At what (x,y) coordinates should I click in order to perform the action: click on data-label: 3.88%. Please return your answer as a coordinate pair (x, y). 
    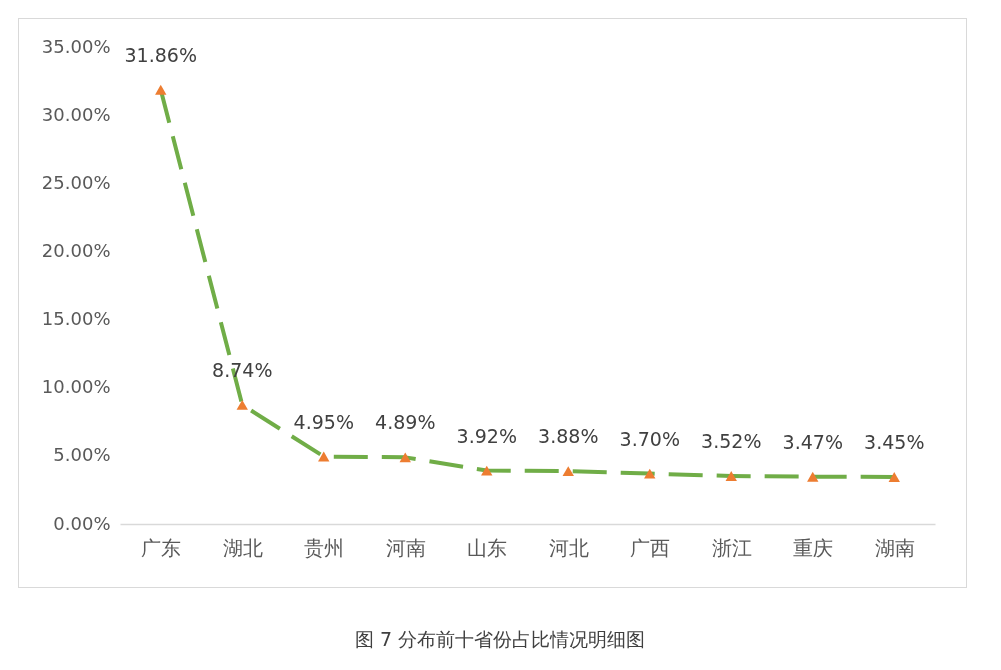
    Looking at the image, I should click on (568, 436).